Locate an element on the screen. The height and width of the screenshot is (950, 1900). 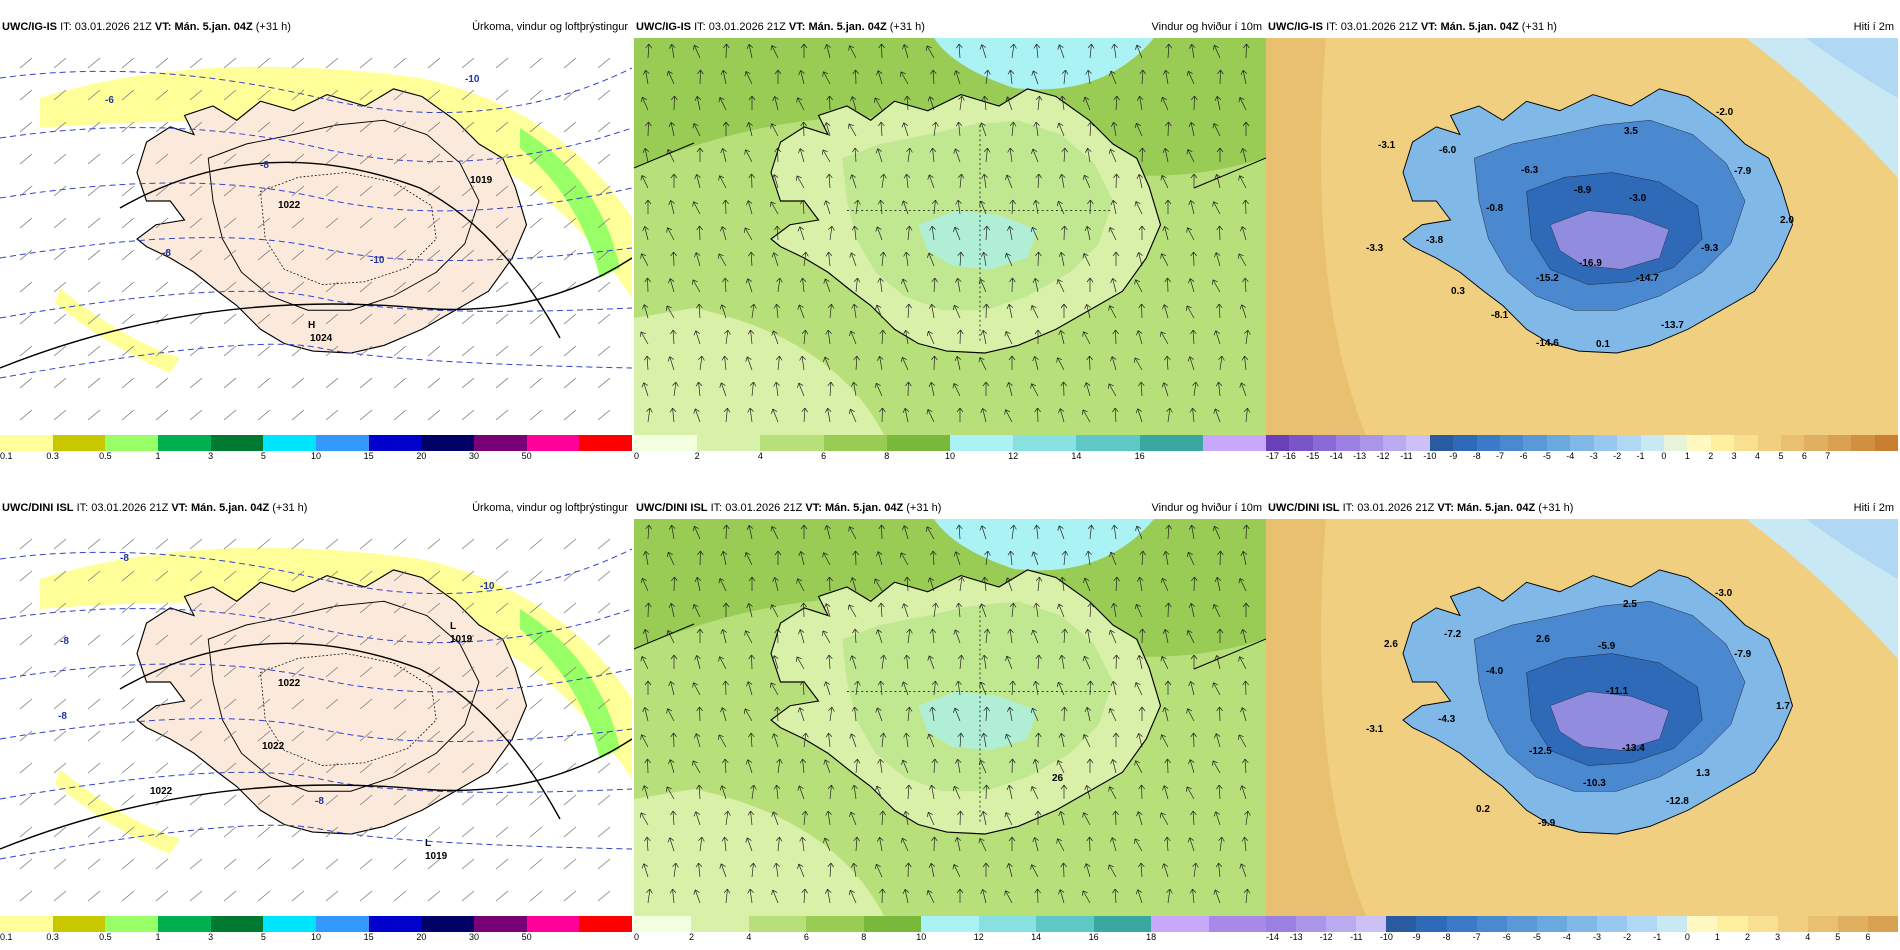
colorbar-tick-label: -10 is located at coordinates (1386, 937).